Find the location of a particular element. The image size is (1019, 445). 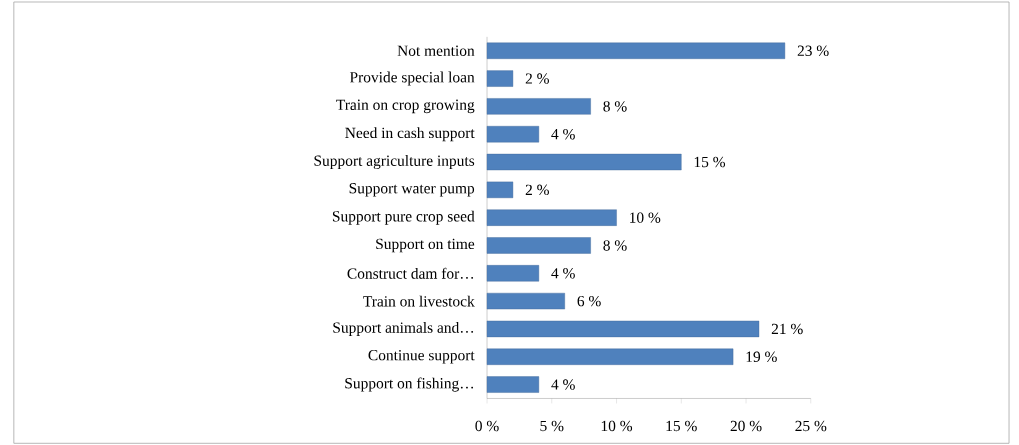

data-label: 19 % is located at coordinates (761, 356).